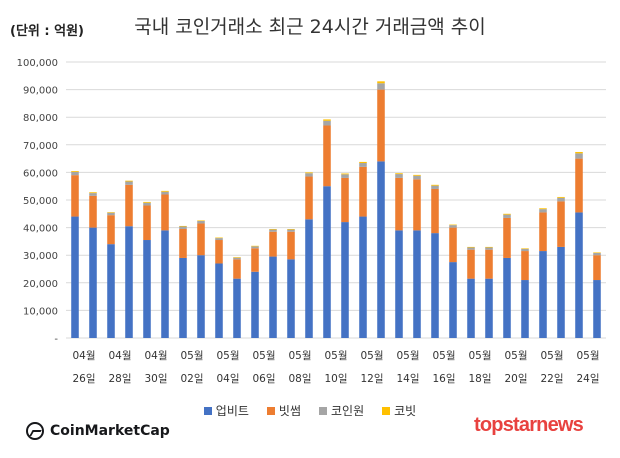  Describe the element at coordinates (40, 284) in the screenshot. I see `y-tick-label: 20,000` at that location.